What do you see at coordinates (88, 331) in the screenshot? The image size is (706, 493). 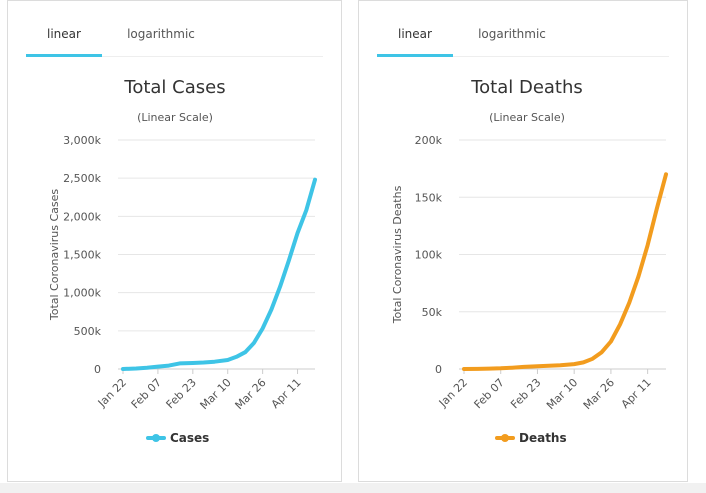 I see `y-tick-label: 500k` at bounding box center [88, 331].